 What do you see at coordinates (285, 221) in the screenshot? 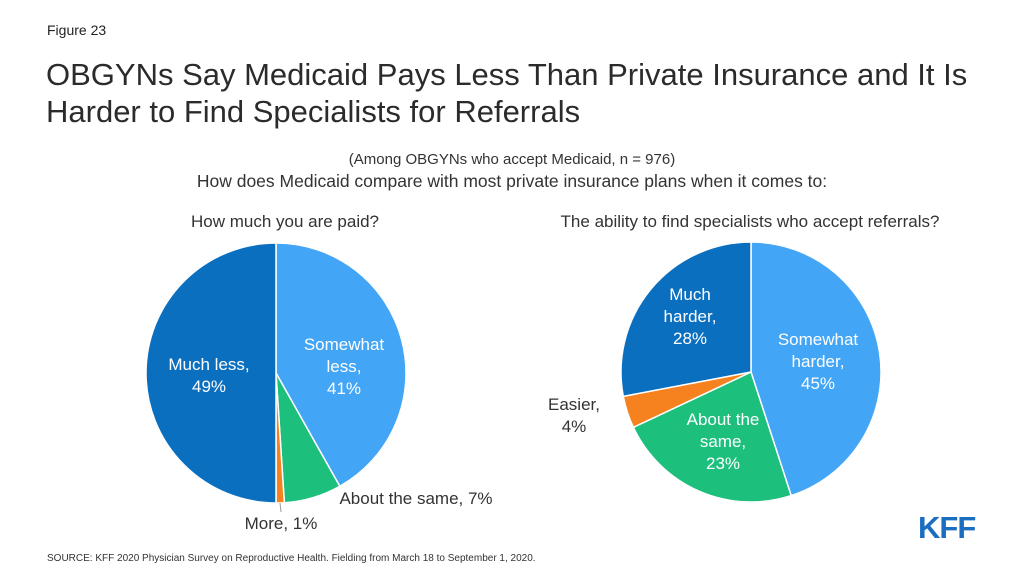
I see `pie-1-title: How much you are paid?` at bounding box center [285, 221].